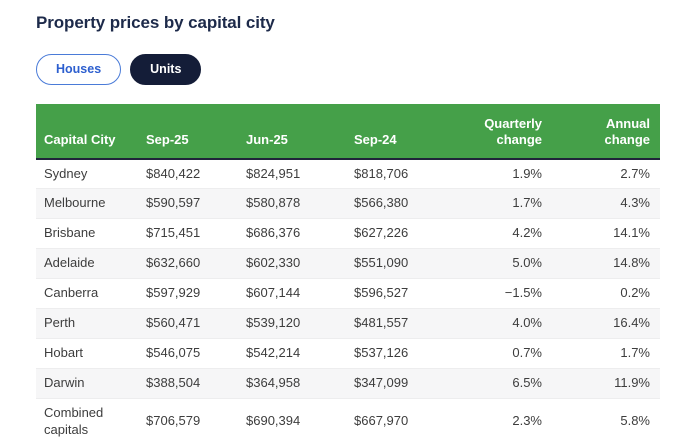  I want to click on cell-city: Melbourne, so click(86, 203).